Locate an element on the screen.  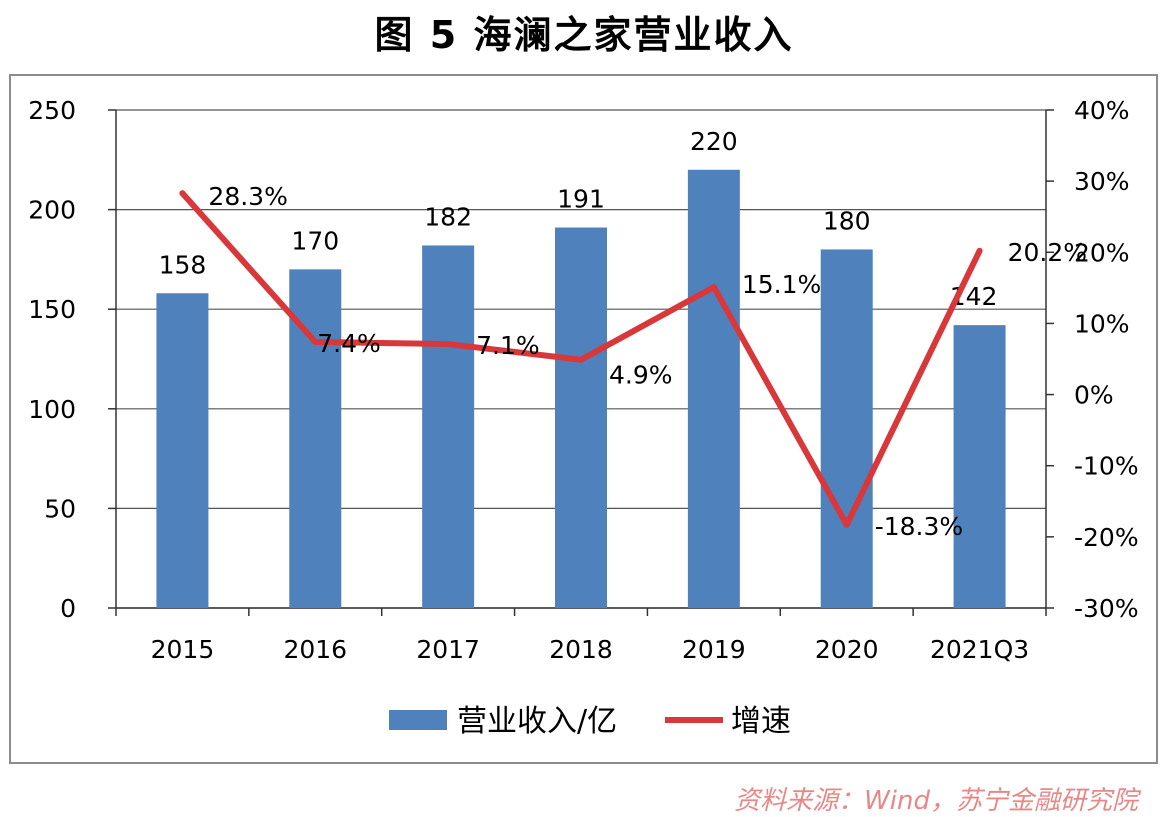
x-tick-label: 2019 is located at coordinates (714, 649).